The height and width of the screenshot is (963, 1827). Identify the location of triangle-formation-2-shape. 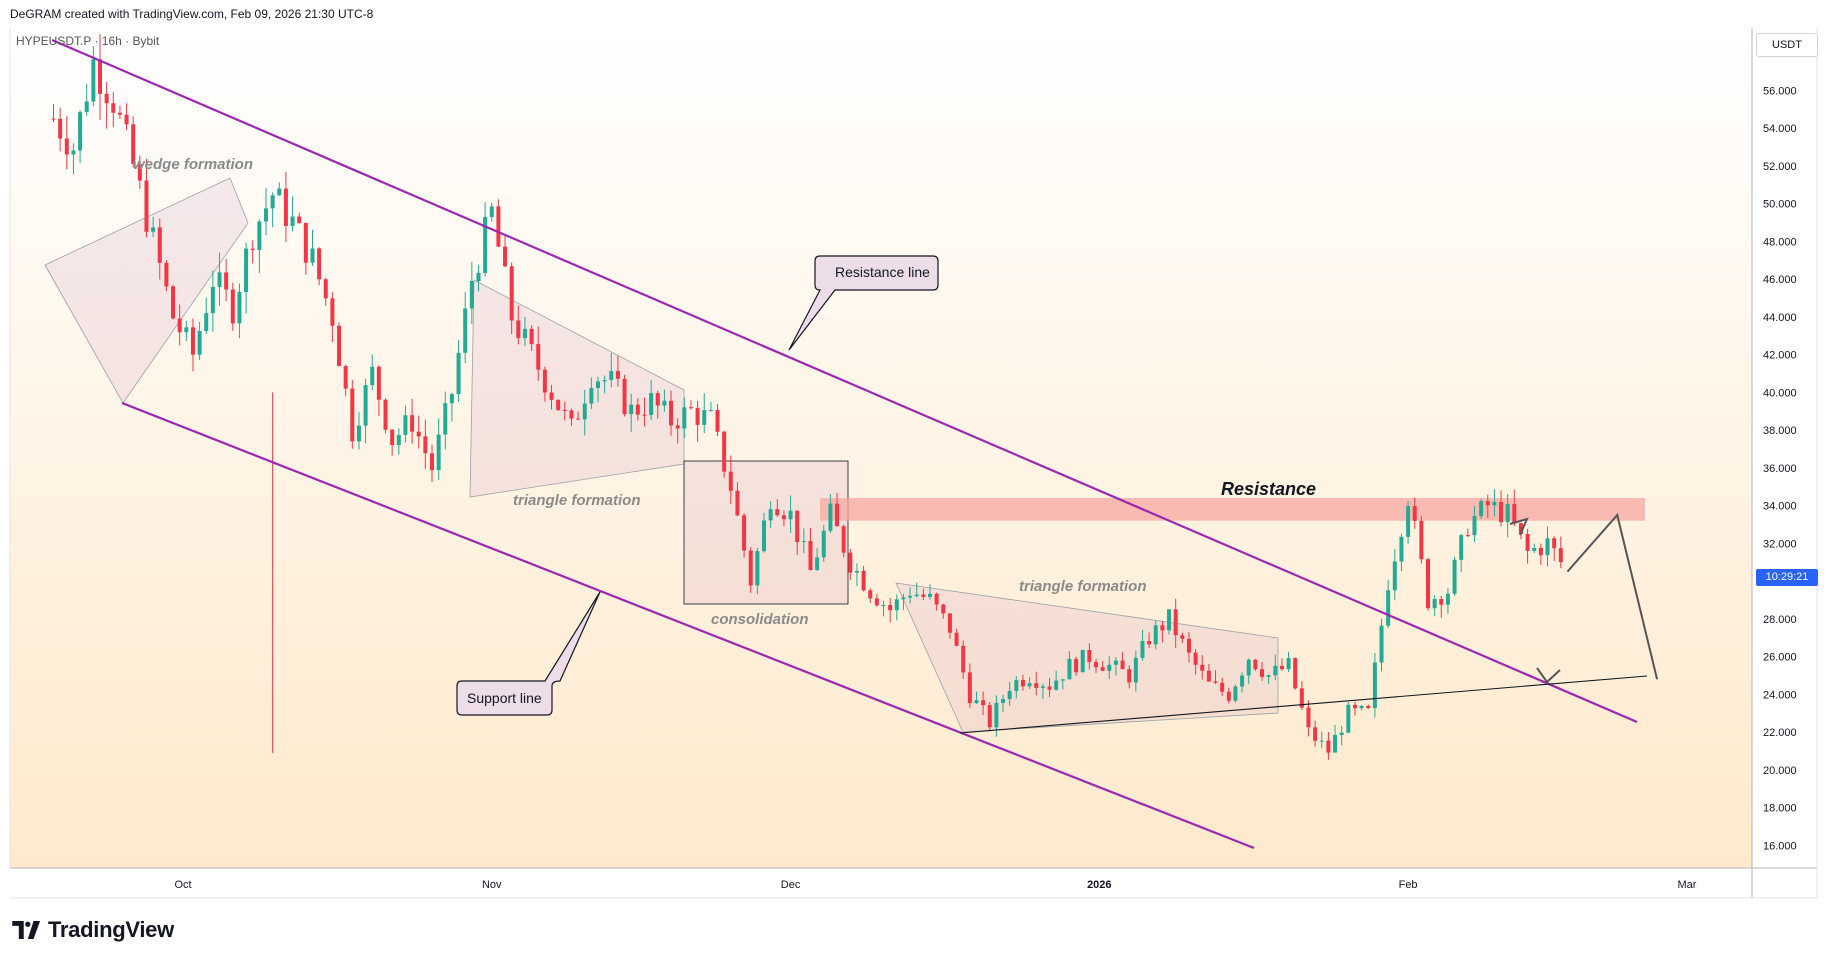
(1087, 657).